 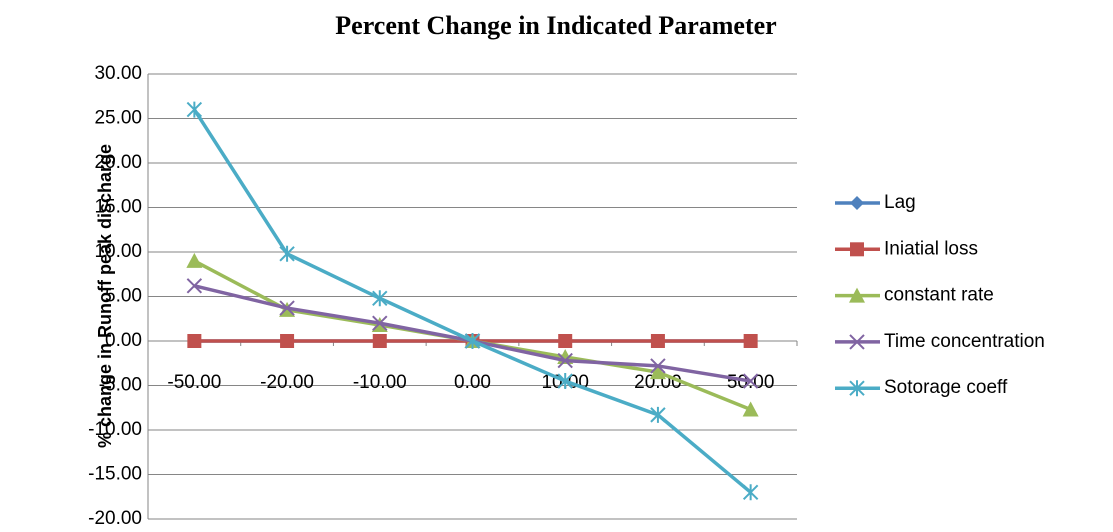 What do you see at coordinates (118, 73) in the screenshot?
I see `y-tick-label: 30.00` at bounding box center [118, 73].